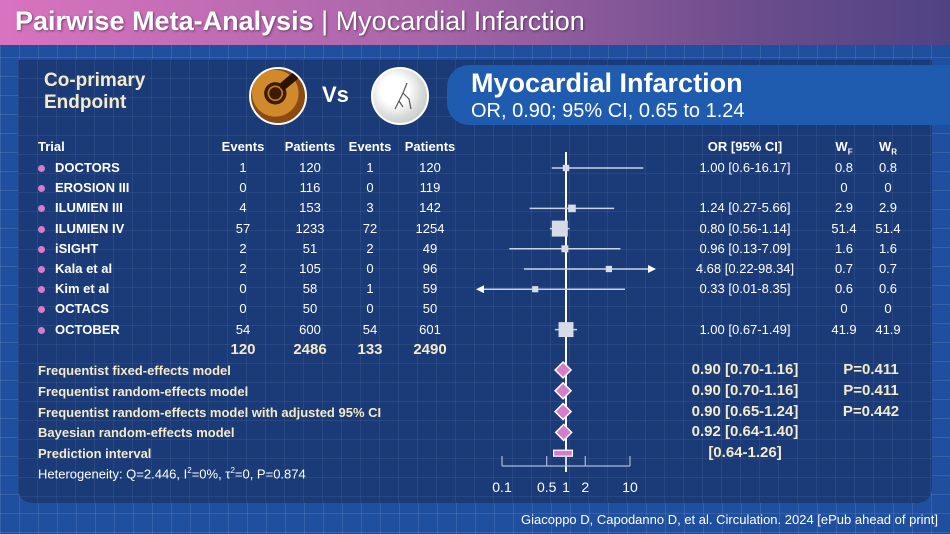 Image resolution: width=950 pixels, height=534 pixels. What do you see at coordinates (134, 370) in the screenshot?
I see `summary-label: Frequentist fixed-effects model` at bounding box center [134, 370].